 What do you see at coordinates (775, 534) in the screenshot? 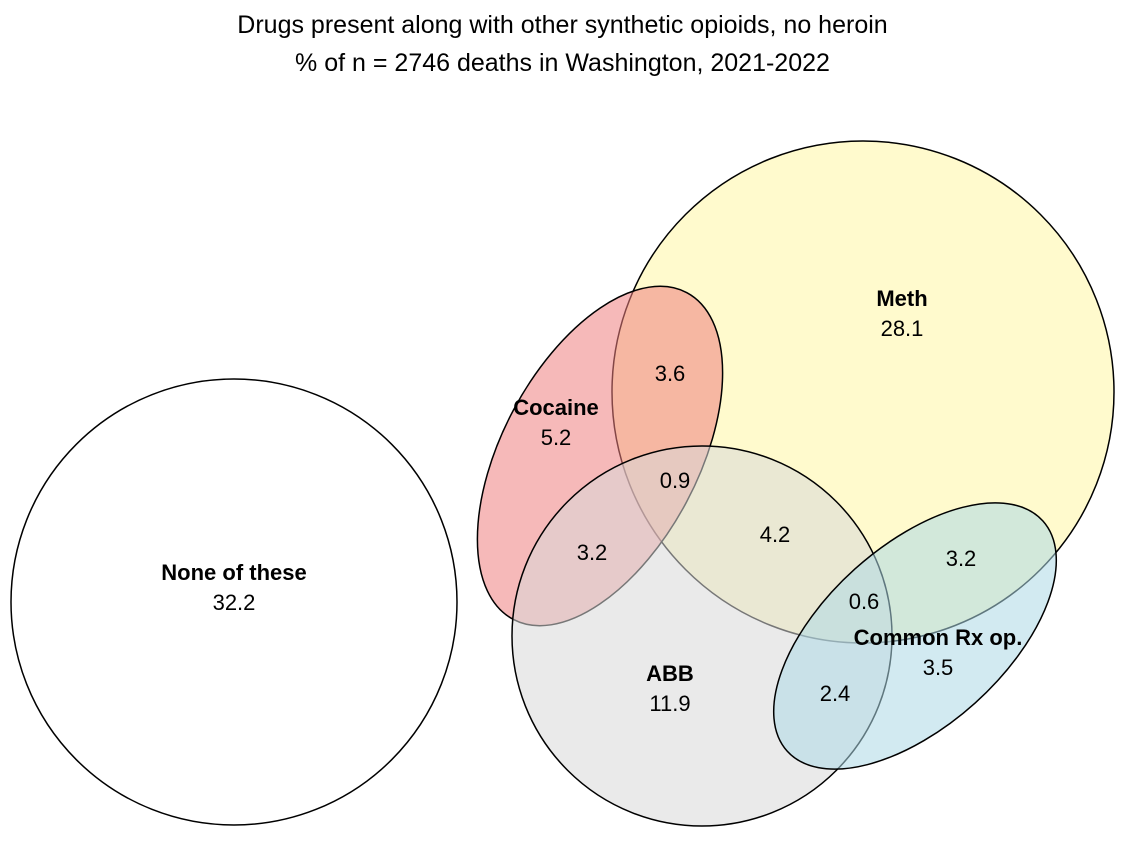
I see `meth-abb-value: 4.2` at bounding box center [775, 534].